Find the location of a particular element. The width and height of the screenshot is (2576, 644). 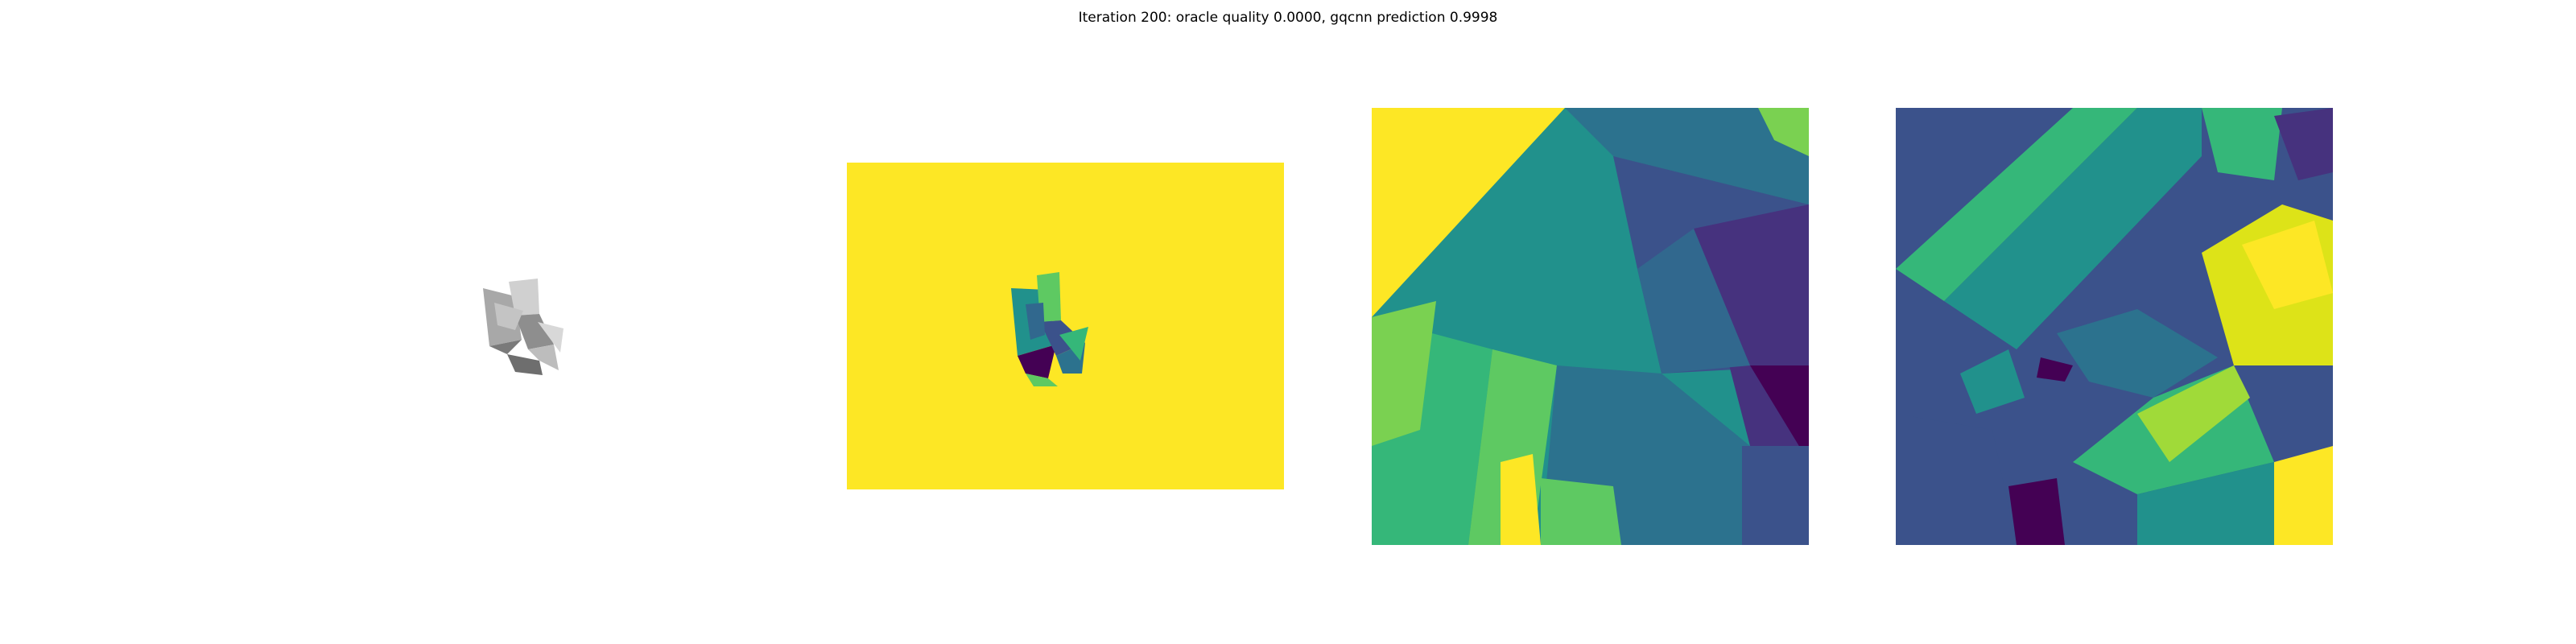

depth-crop-a-render is located at coordinates (1590, 326).